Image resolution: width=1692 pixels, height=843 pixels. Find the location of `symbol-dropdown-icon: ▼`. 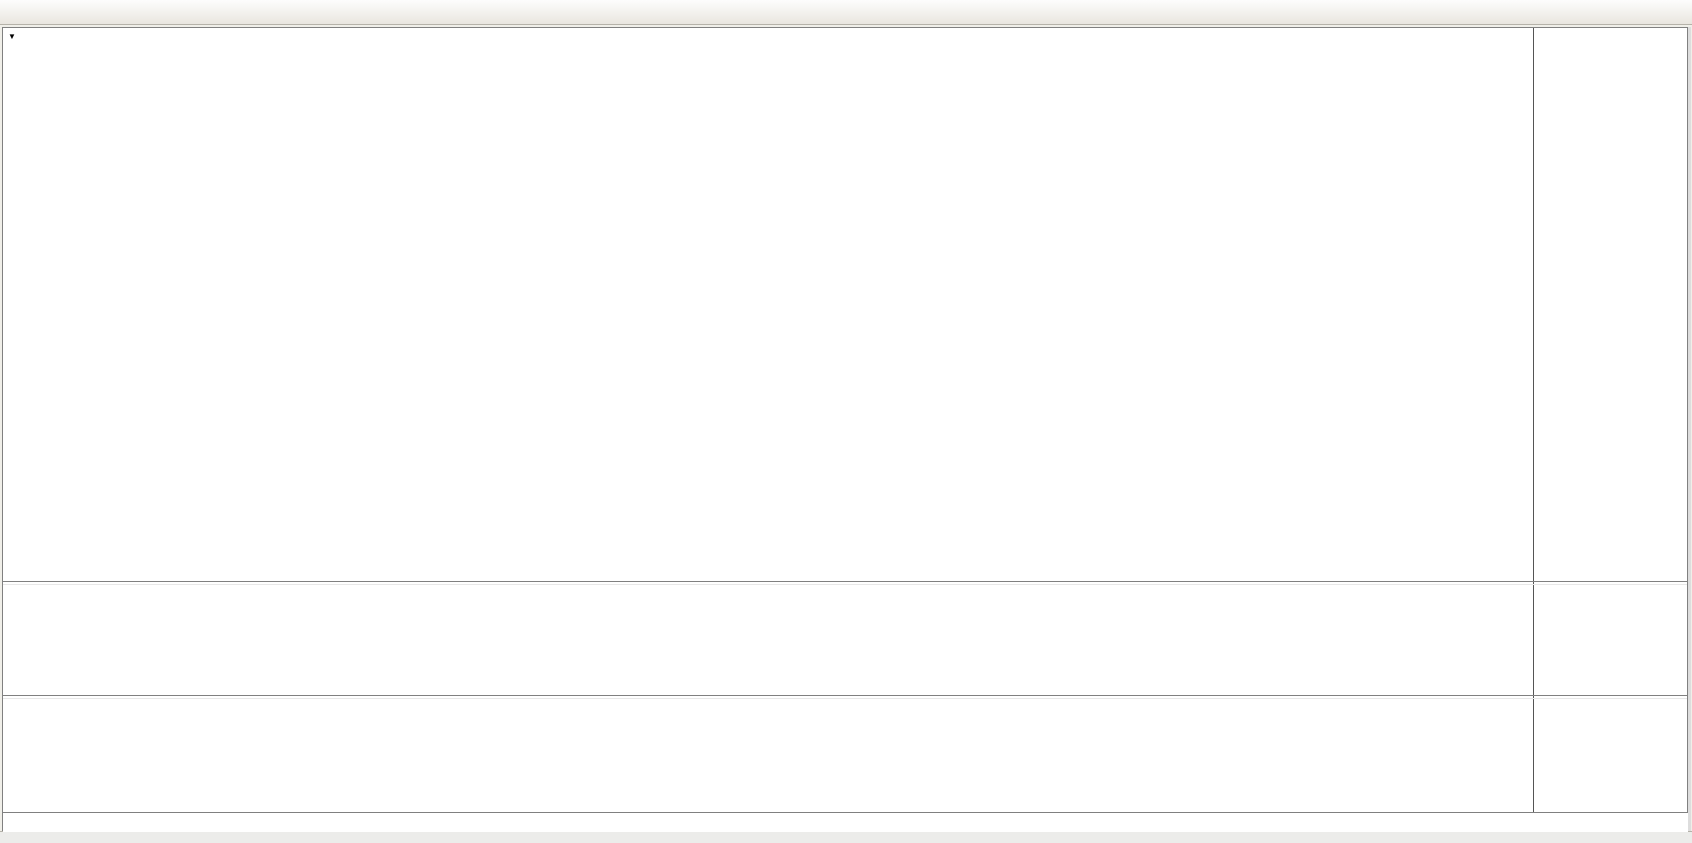

symbol-dropdown-icon: ▼ is located at coordinates (12, 36).